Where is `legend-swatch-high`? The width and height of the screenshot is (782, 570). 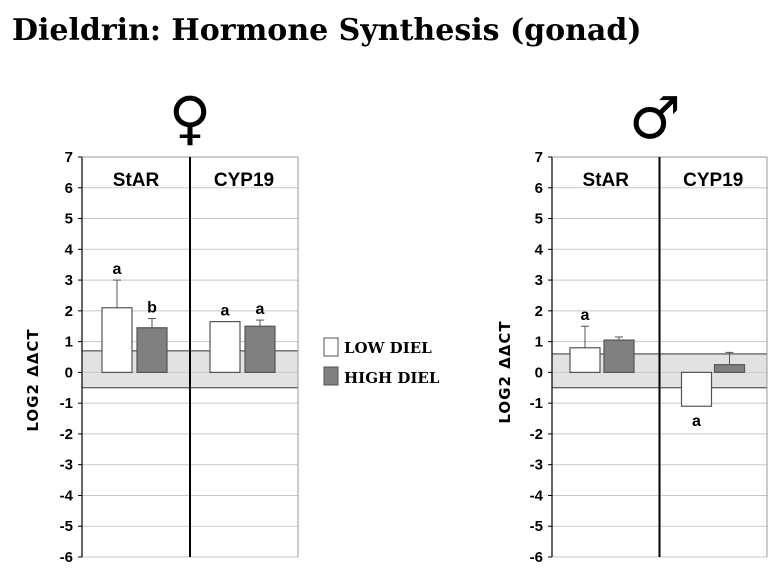
legend-swatch-high is located at coordinates (331, 376).